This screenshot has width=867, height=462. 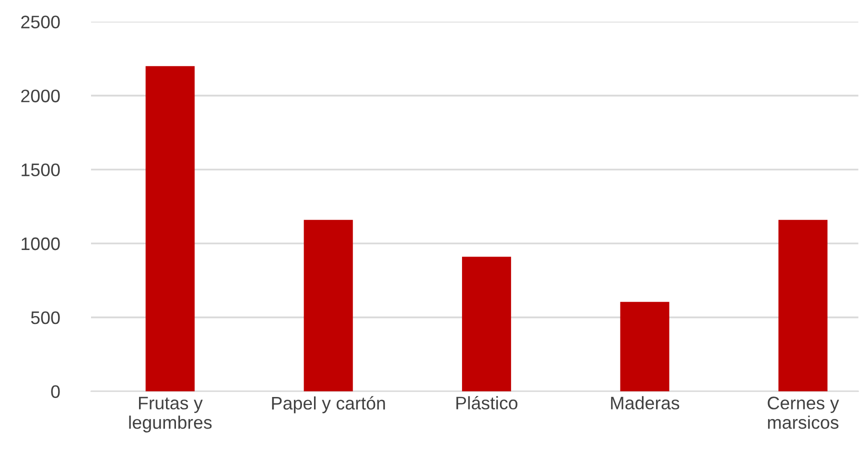 I want to click on x-tick-label: Cernes y marsicos, so click(x=804, y=412).